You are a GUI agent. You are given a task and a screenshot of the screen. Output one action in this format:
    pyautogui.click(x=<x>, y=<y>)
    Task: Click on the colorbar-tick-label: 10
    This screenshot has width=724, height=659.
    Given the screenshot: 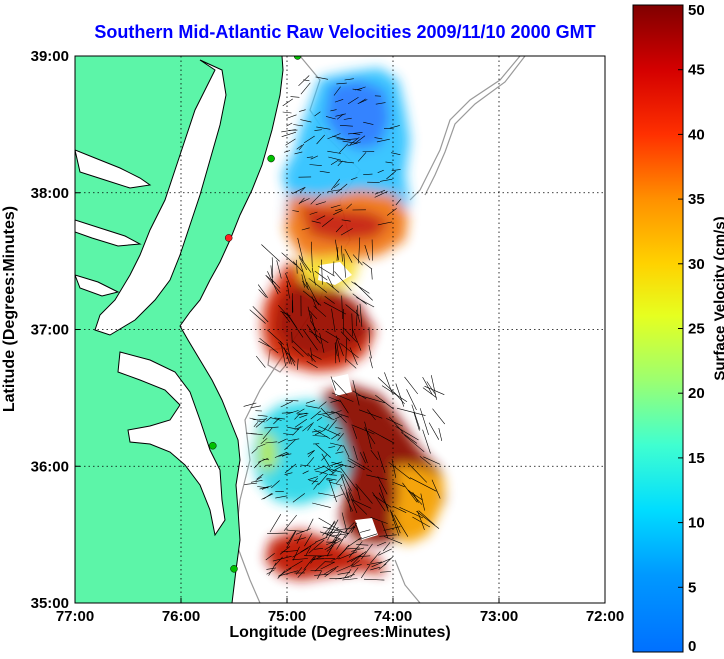 What is the action you would take?
    pyautogui.click(x=696, y=523)
    